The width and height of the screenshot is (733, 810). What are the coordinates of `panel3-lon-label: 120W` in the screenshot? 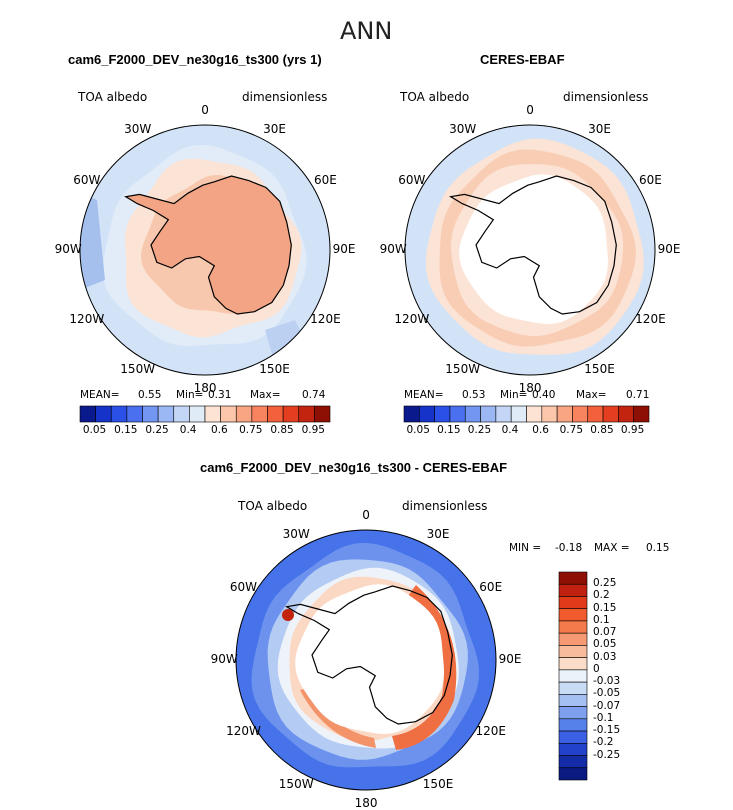 It's located at (243, 731).